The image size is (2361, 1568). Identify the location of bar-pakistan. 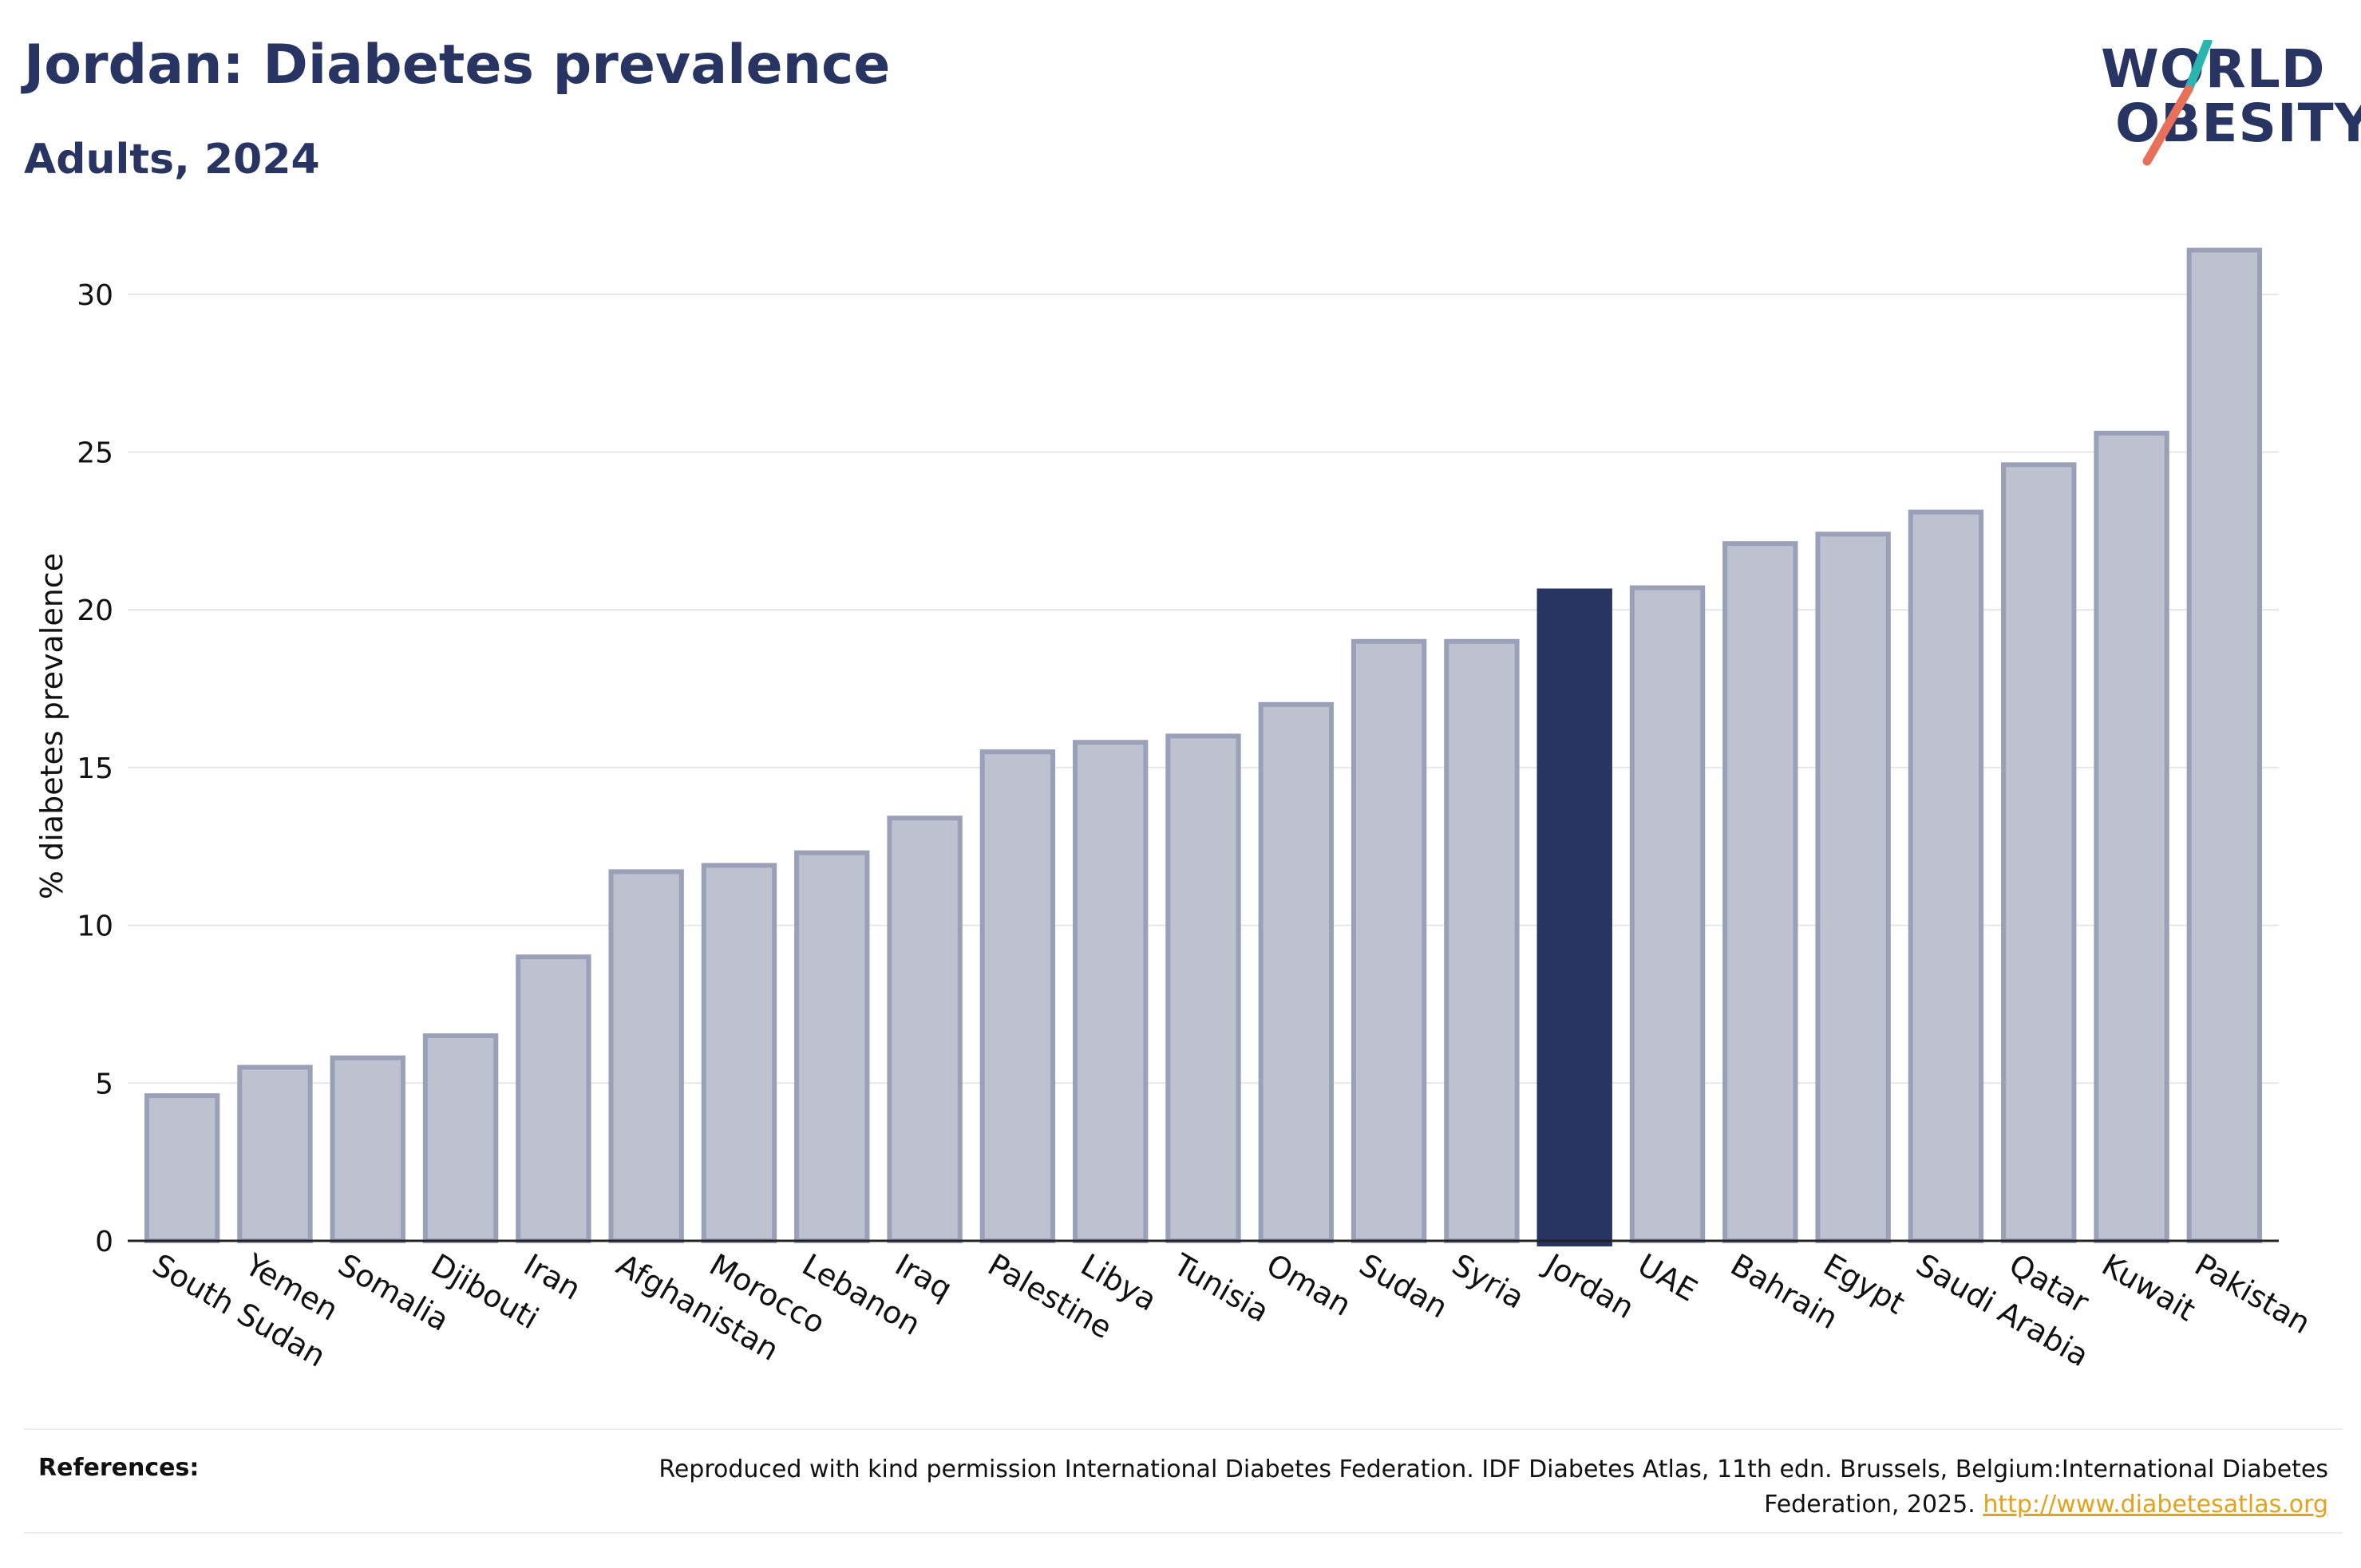
(2224, 745).